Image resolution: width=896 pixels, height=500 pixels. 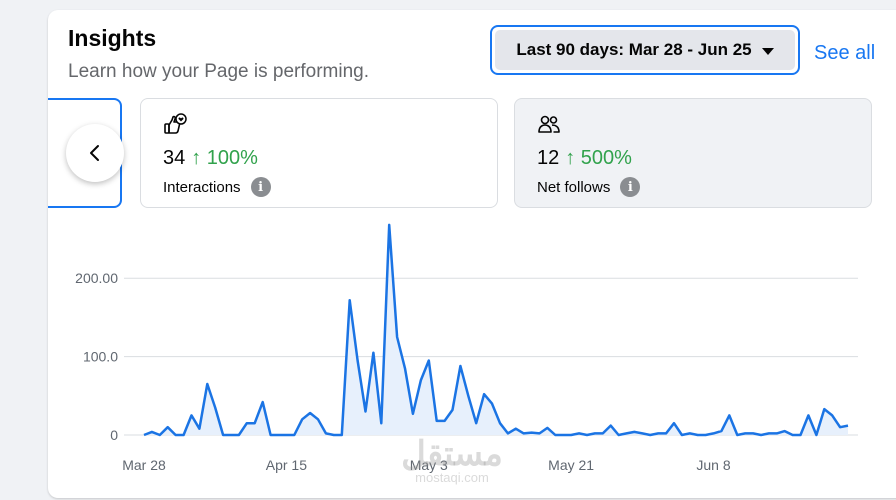 What do you see at coordinates (100, 357) in the screenshot?
I see `y-tick-label: 100.0` at bounding box center [100, 357].